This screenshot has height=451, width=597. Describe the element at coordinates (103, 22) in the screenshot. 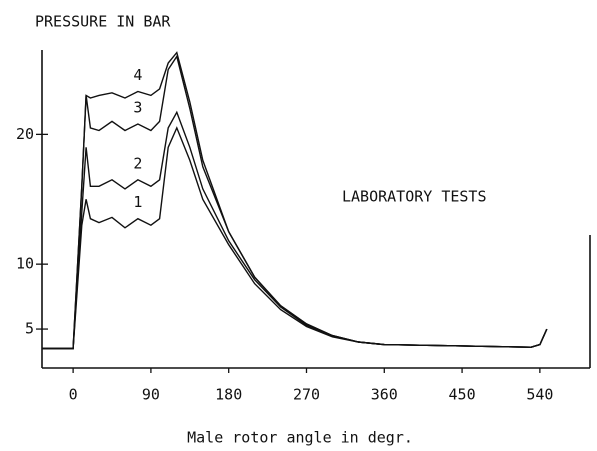

I see `chart-title: PRESSURE IN BAR` at that location.